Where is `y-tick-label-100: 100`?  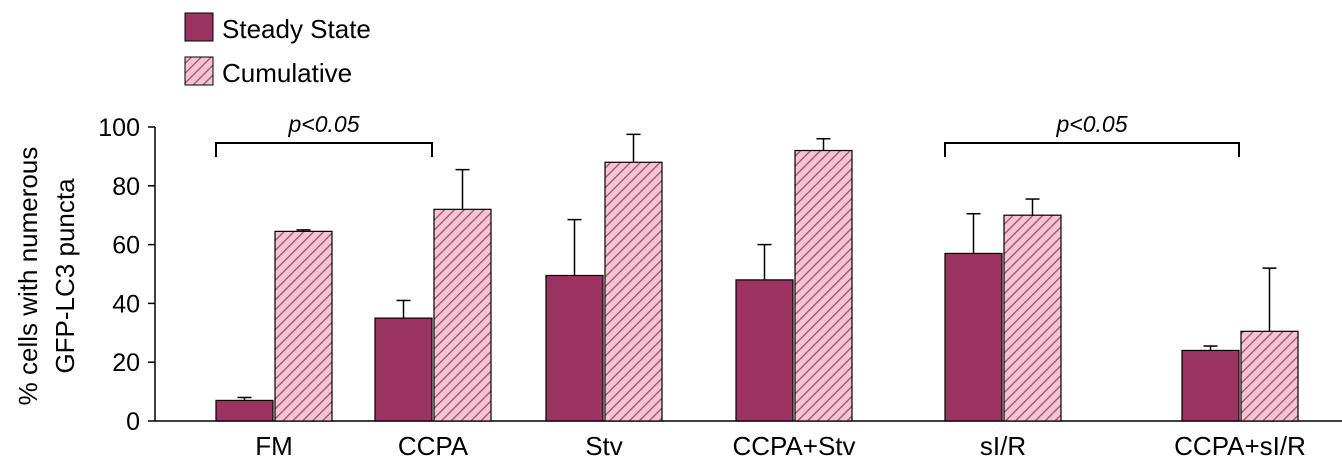 y-tick-label-100: 100 is located at coordinates (119, 128).